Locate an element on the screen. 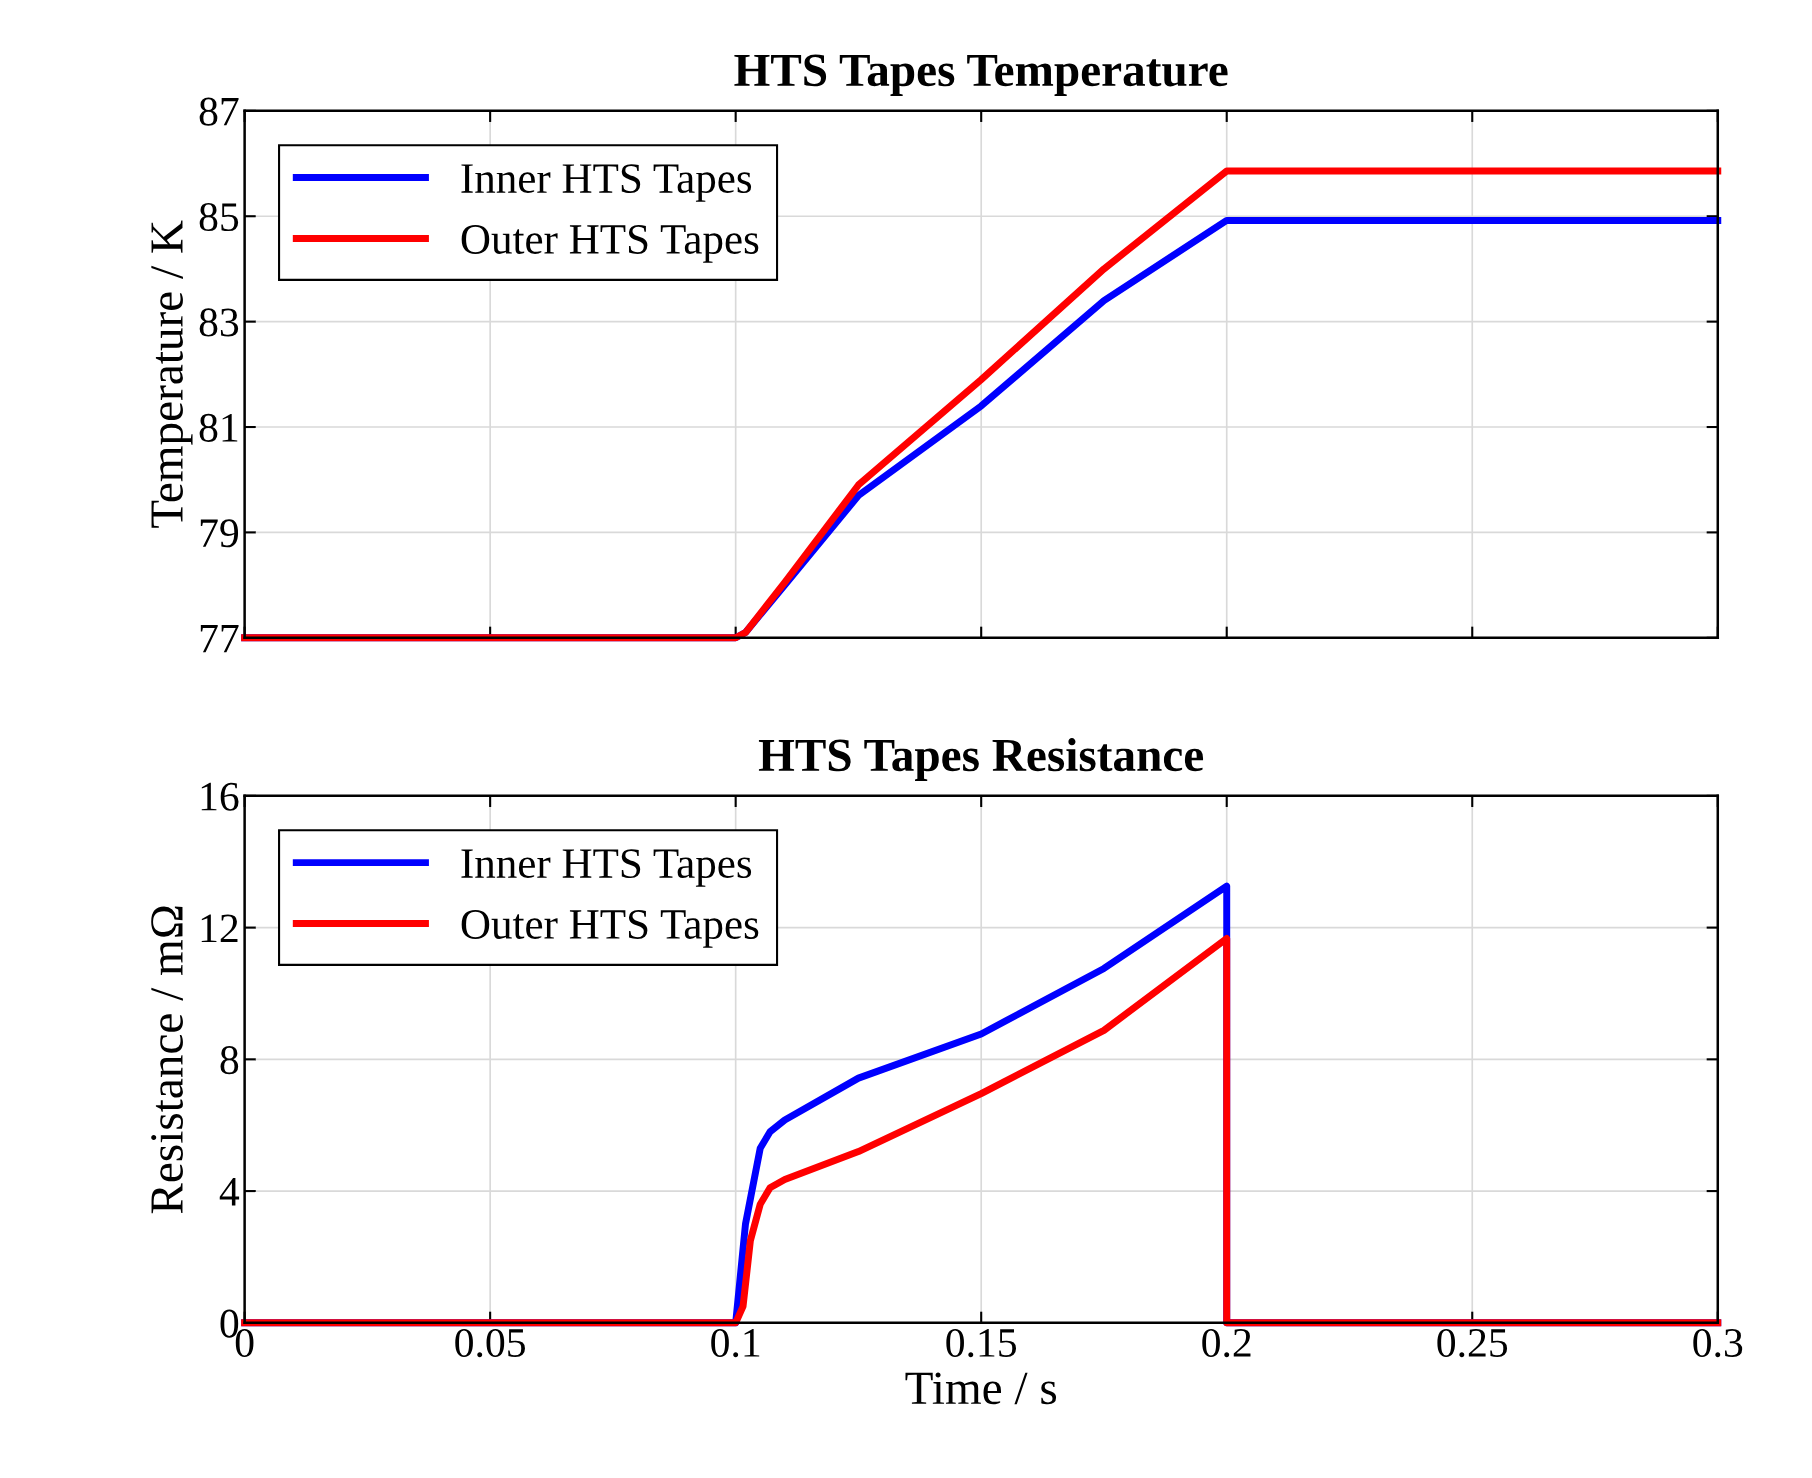 The height and width of the screenshot is (1478, 1812). x-axis-title: Time / s is located at coordinates (981, 1388).